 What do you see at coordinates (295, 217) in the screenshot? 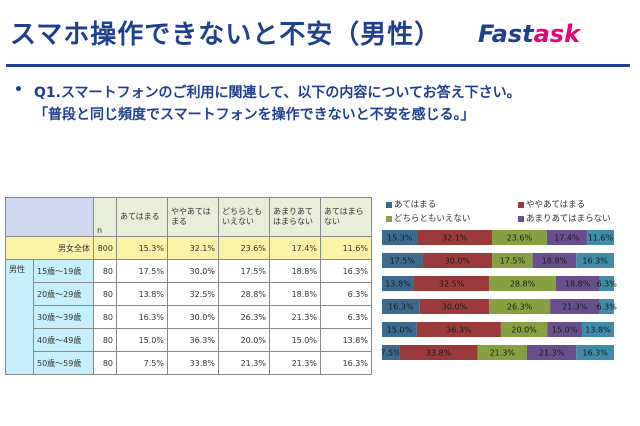
I see `header-col: あまりあてはまらない` at bounding box center [295, 217].